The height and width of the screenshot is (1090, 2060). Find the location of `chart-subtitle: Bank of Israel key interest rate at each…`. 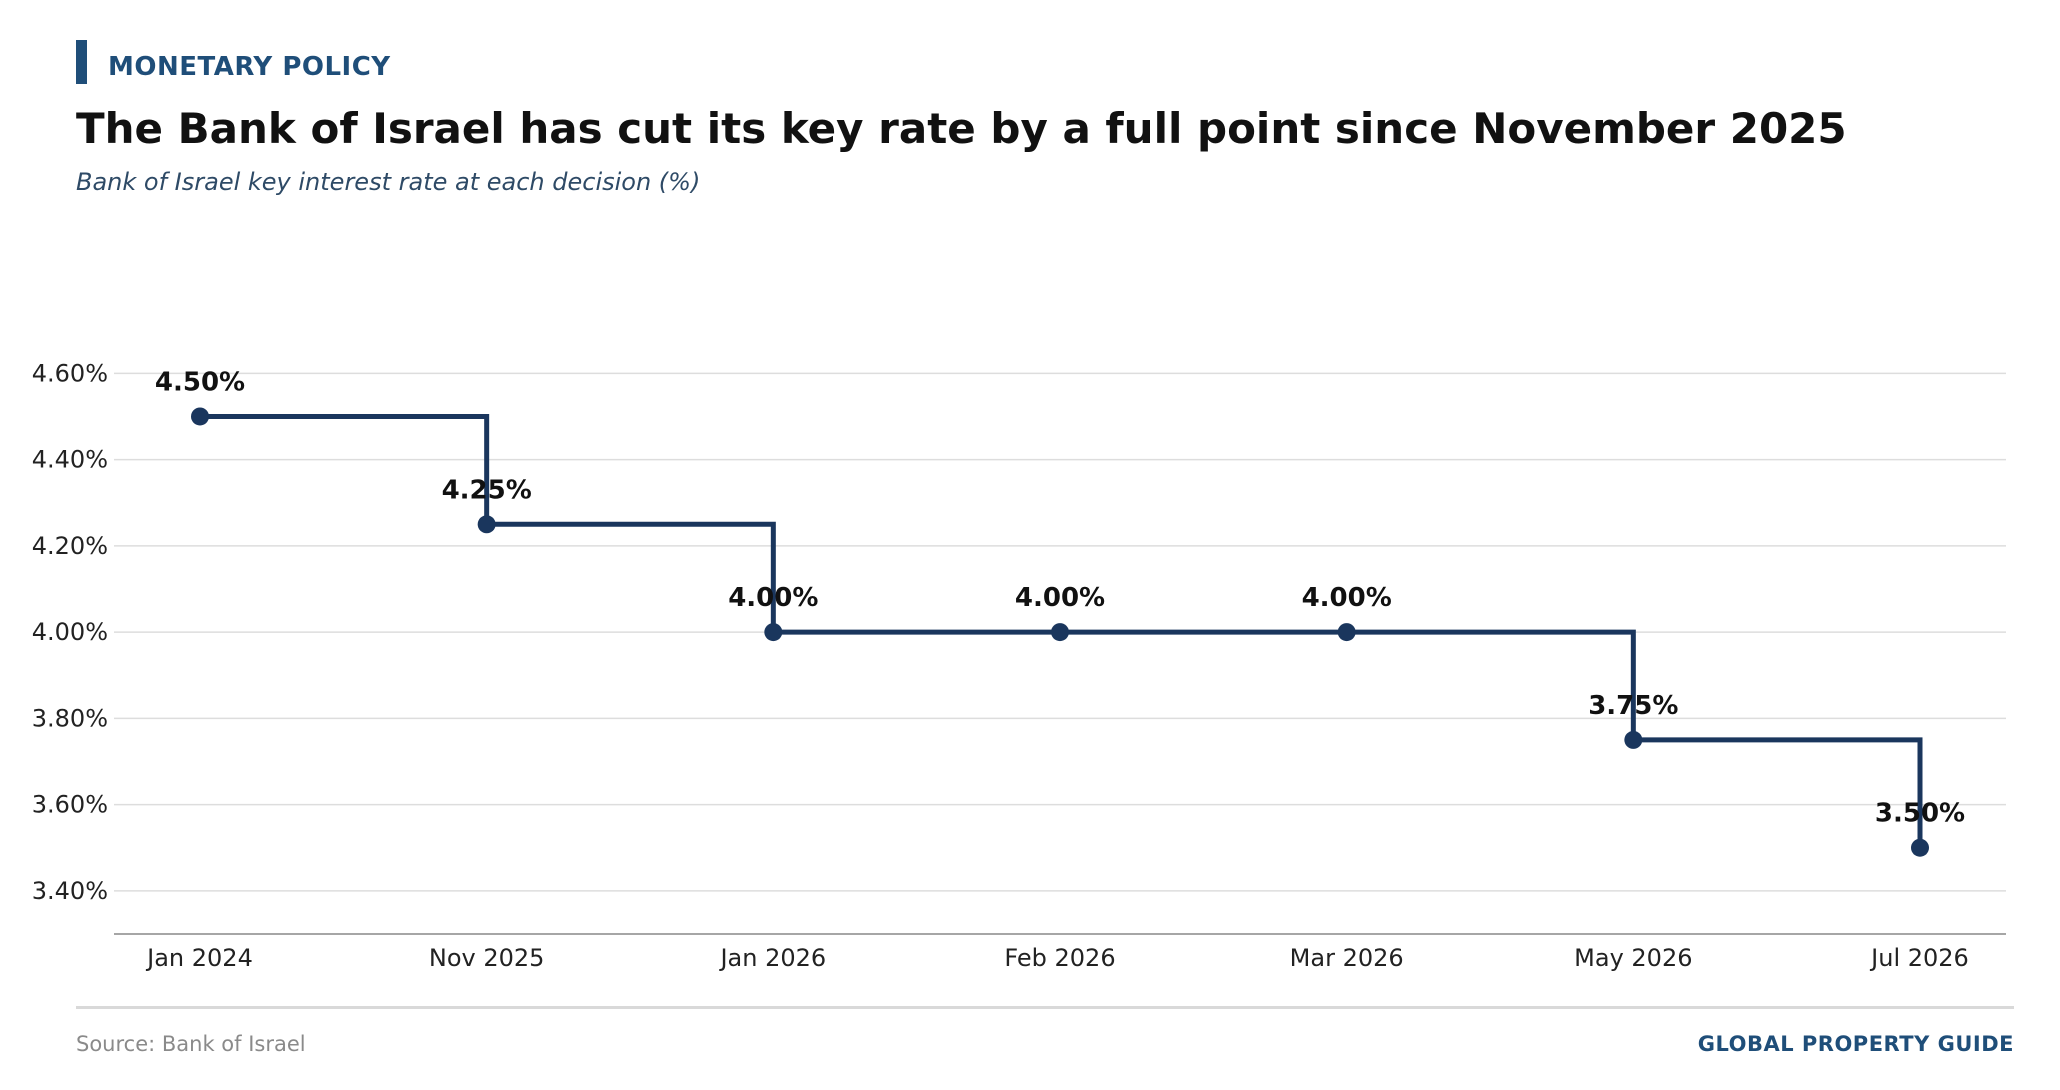

chart-subtitle: Bank of Israel key interest rate at each… is located at coordinates (388, 182).